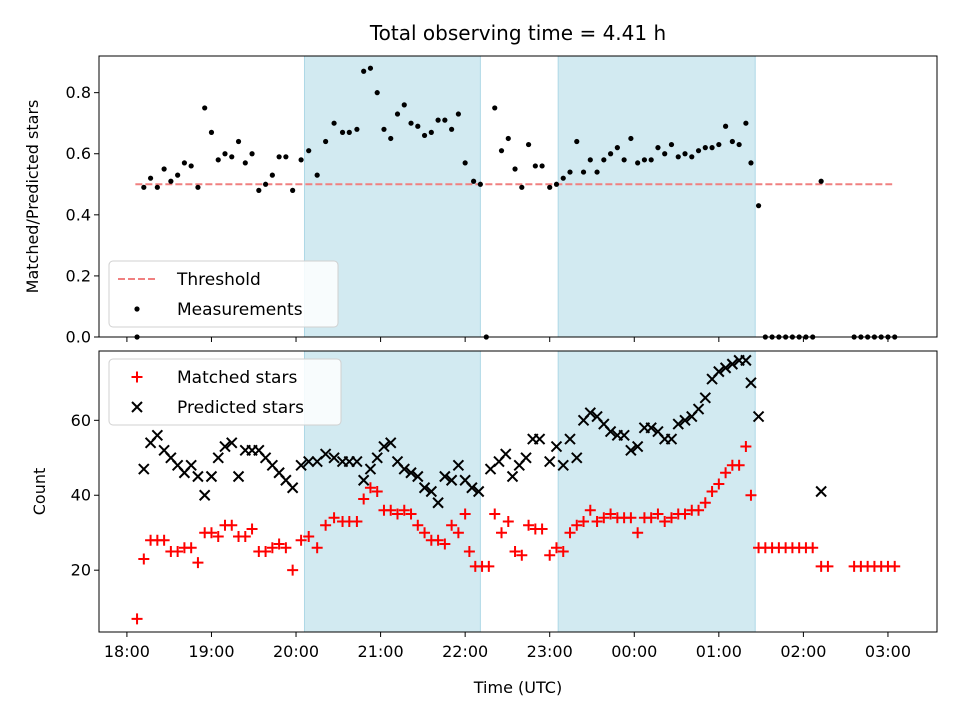  Describe the element at coordinates (517, 33) in the screenshot. I see `chart-title: Total observing time = 4.41 h` at that location.